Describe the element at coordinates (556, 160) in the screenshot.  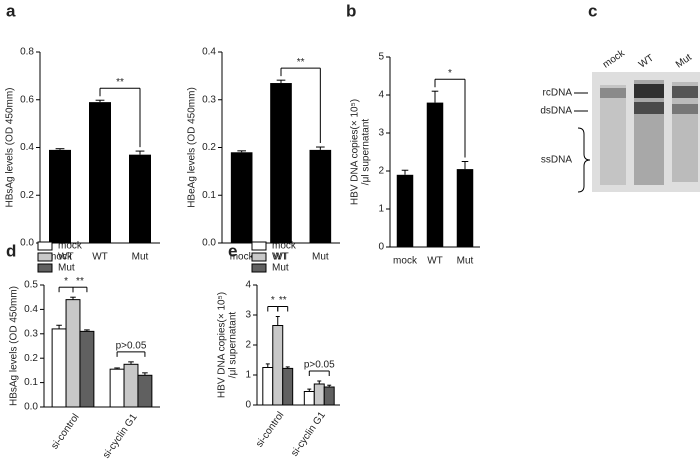
I see `marker-label: ssDNA` at that location.